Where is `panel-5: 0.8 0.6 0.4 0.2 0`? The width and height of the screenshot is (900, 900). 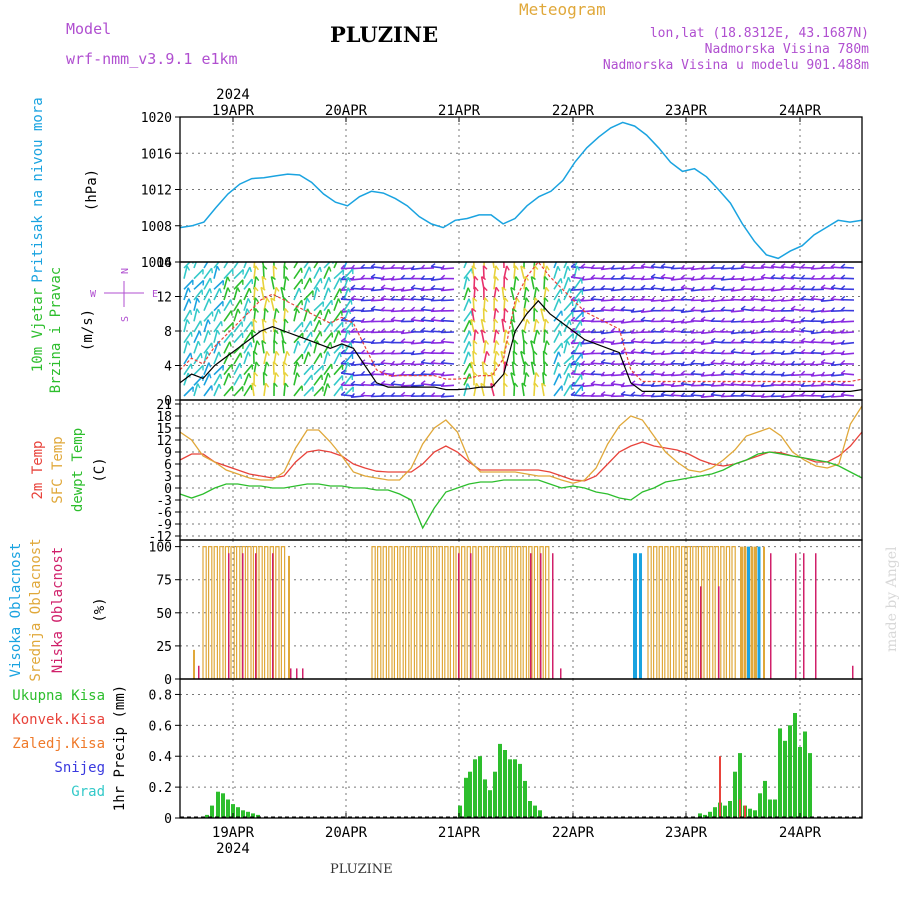 panel-5: 0.8 0.6 0.4 0.2 0 is located at coordinates (505, 753).